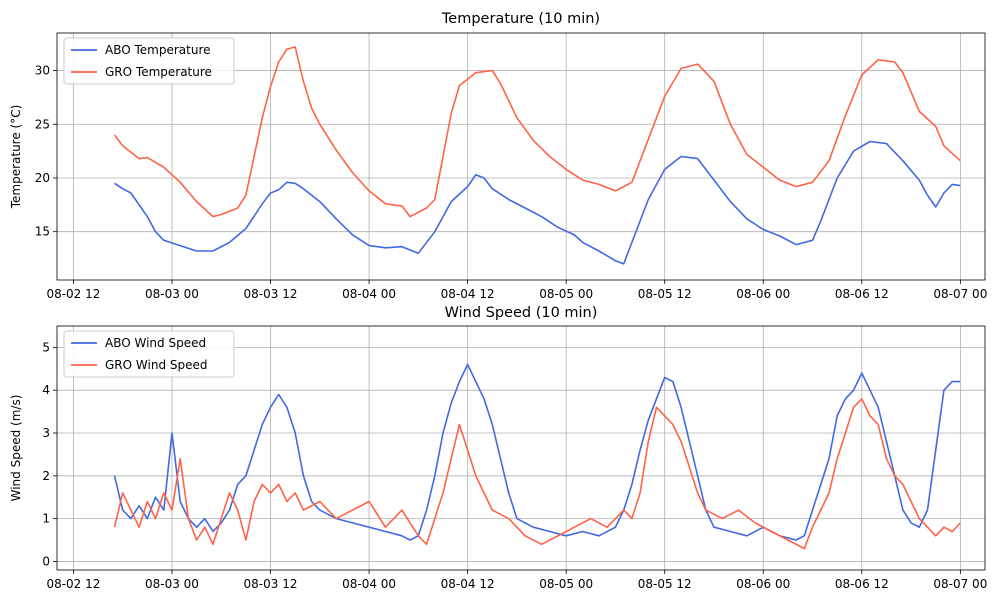  What do you see at coordinates (155, 343) in the screenshot?
I see `legend-label: ABO Wind Speed` at bounding box center [155, 343].